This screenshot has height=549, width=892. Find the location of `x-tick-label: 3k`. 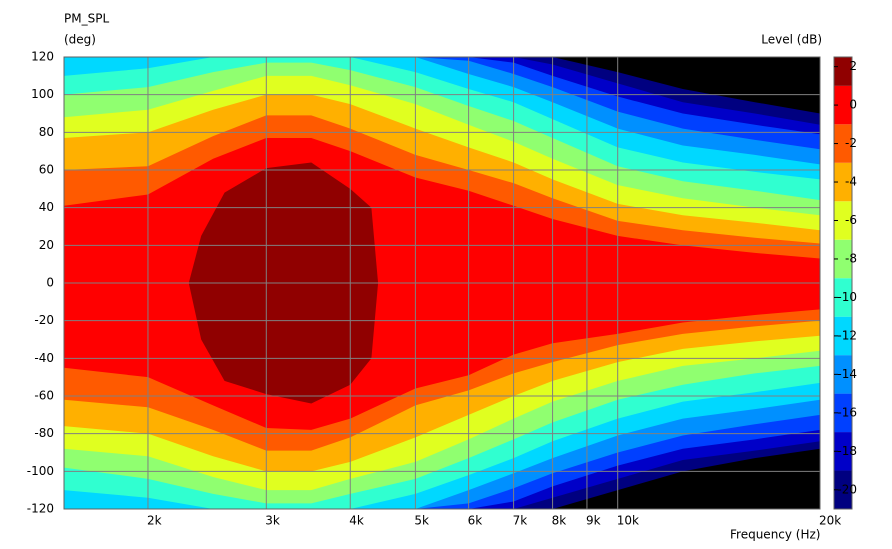

x-tick-label: 3k is located at coordinates (272, 521).